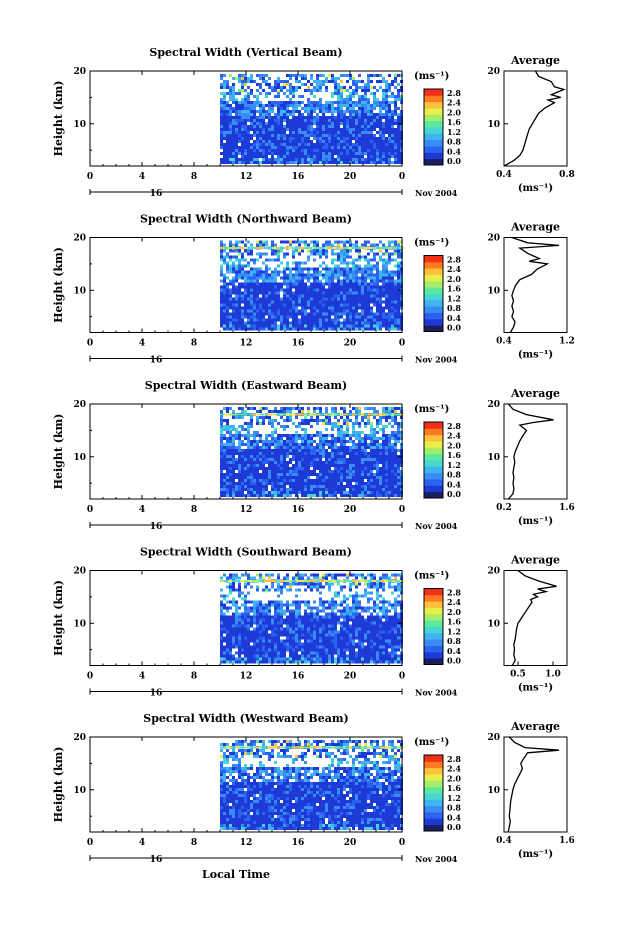 This screenshot has height=929, width=621. What do you see at coordinates (58, 285) in the screenshot?
I see `y-axis-label: Height (km)` at bounding box center [58, 285].